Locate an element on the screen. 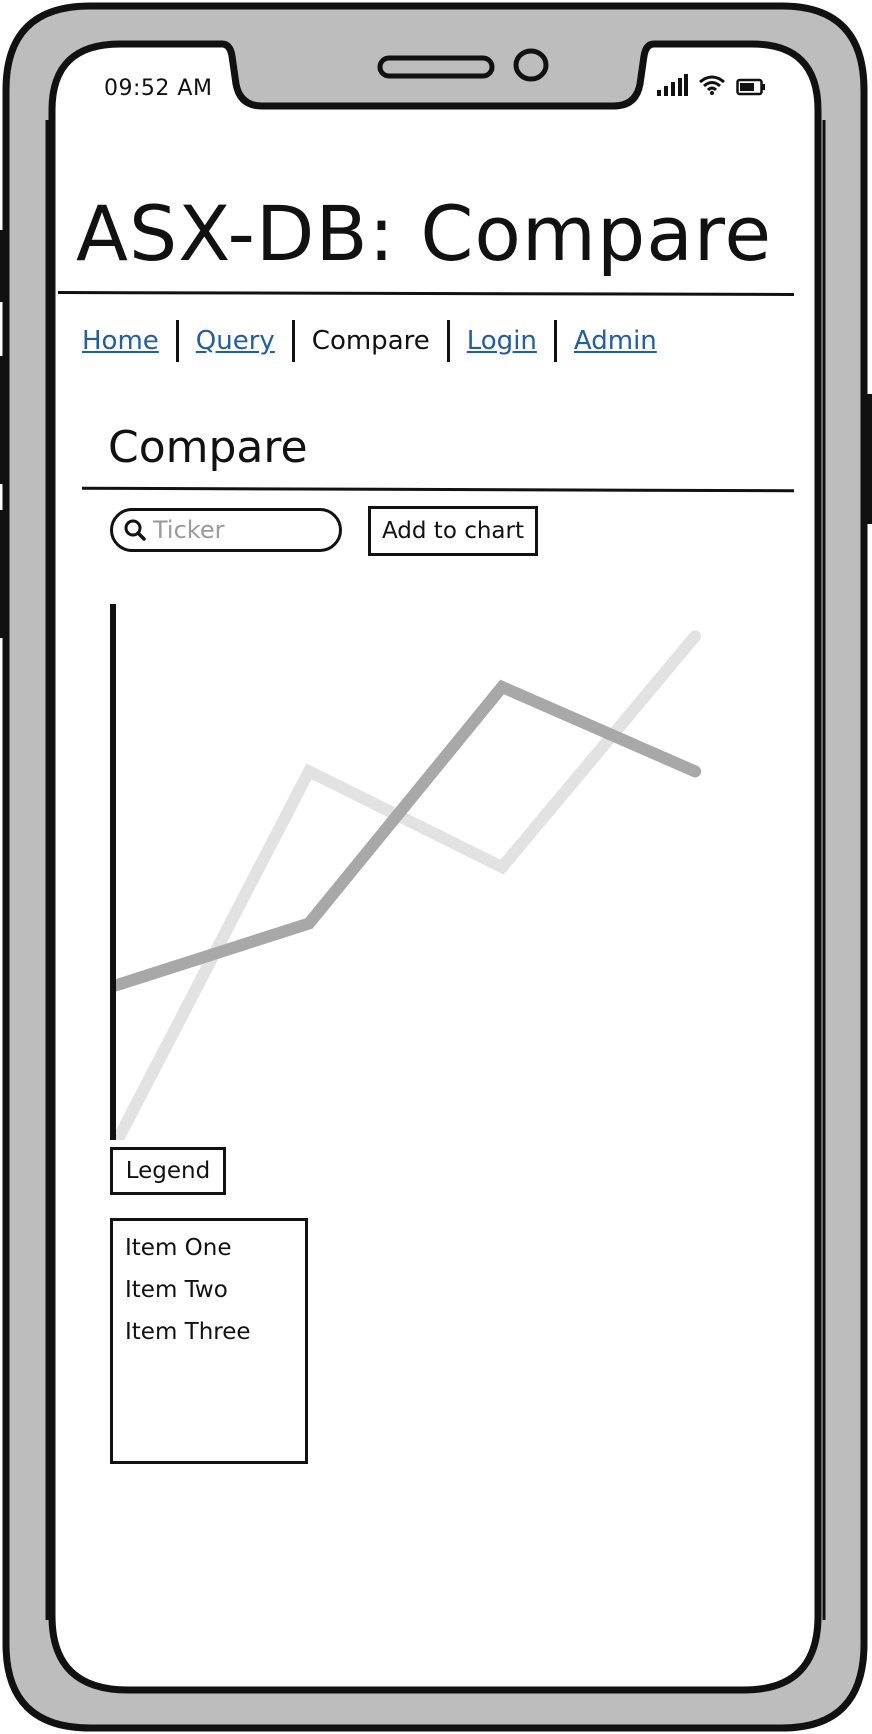 This screenshot has height=1734, width=872. ticker-search-input is located at coordinates (238, 530).